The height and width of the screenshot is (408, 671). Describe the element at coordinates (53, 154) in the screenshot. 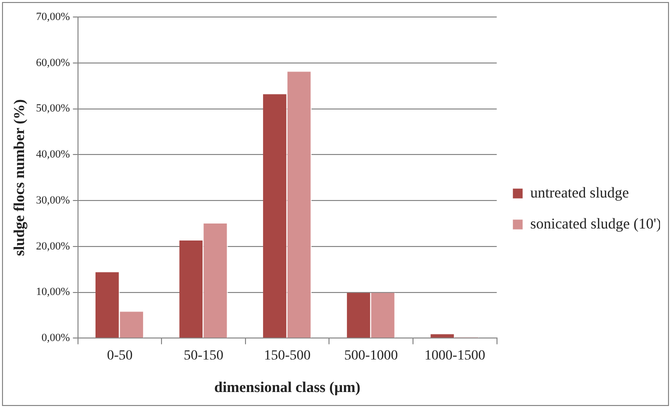

I see `y-tick-label: 40,00%` at that location.